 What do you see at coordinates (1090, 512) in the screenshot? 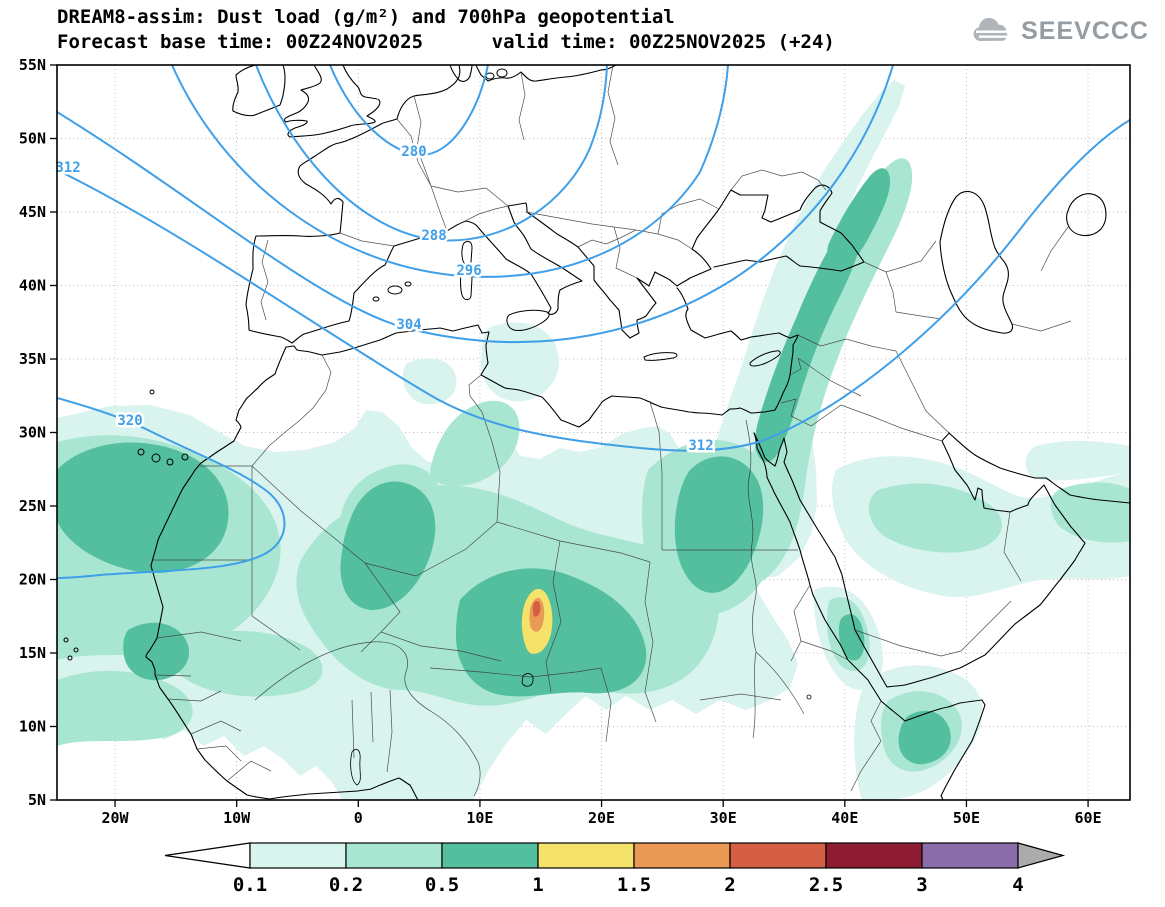
I see `dust-area-0.2-oman-edge` at bounding box center [1090, 512].